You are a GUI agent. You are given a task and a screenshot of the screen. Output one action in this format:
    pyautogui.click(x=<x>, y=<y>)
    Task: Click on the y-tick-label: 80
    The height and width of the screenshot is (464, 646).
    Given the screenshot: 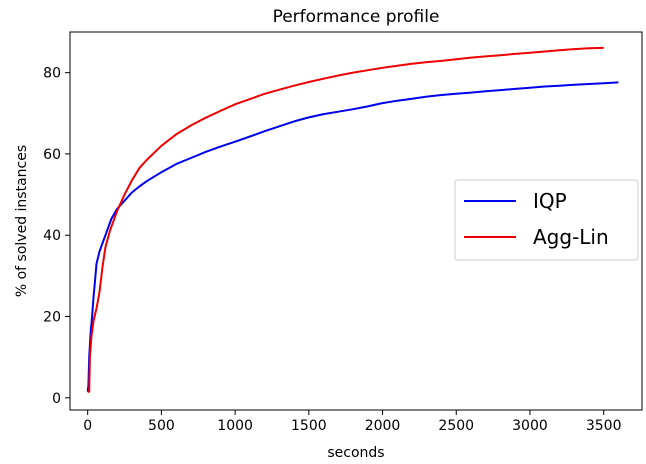 What is the action you would take?
    pyautogui.click(x=52, y=74)
    